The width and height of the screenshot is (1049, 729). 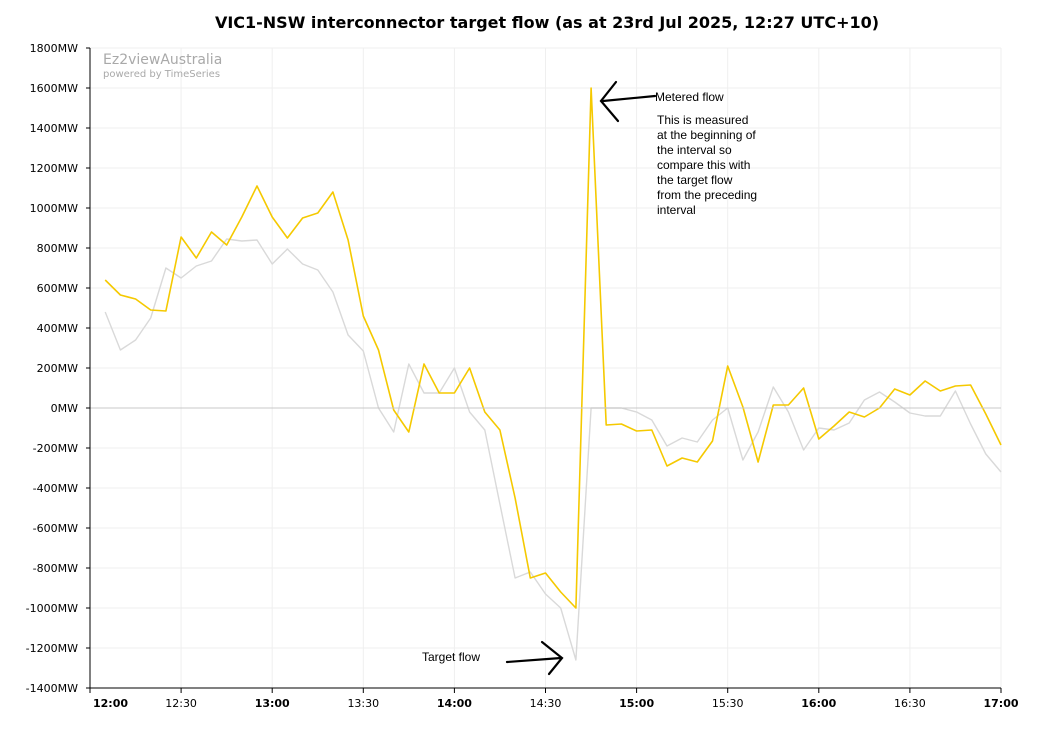 What do you see at coordinates (728, 703) in the screenshot?
I see `x-tick-label: 15:30` at bounding box center [728, 703].